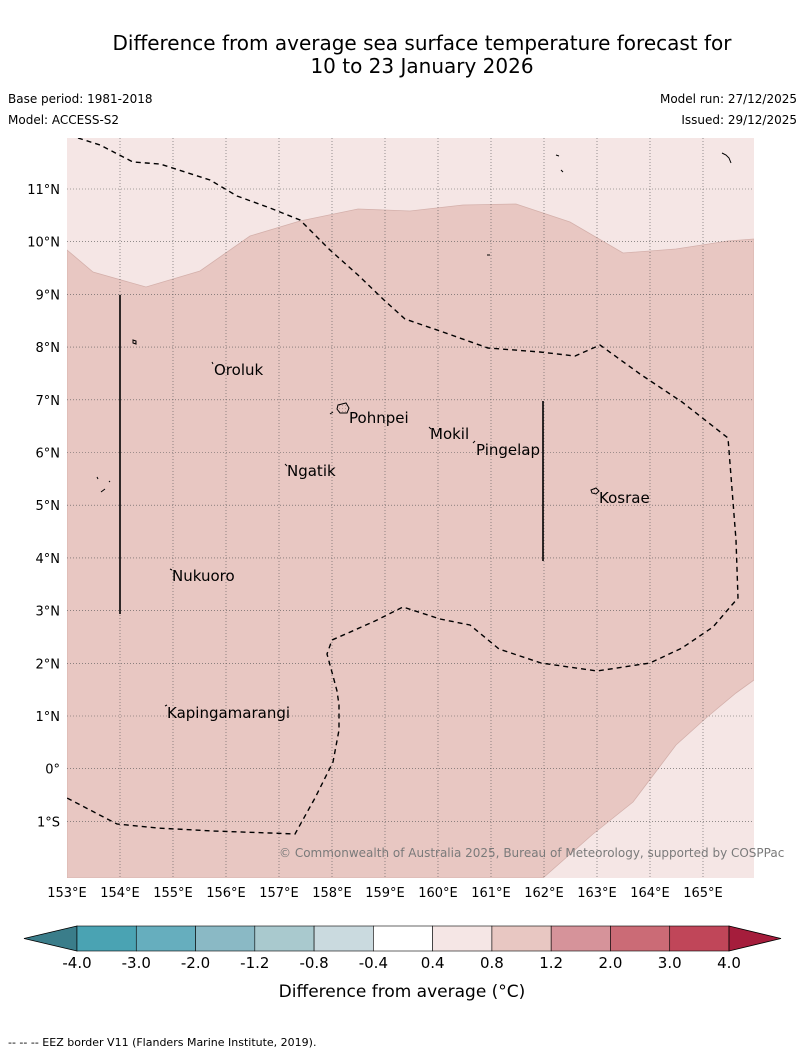 Image resolution: width=804 pixels, height=1058 pixels. Describe the element at coordinates (611, 963) in the screenshot. I see `colorbar-tick: 2.0` at that location.